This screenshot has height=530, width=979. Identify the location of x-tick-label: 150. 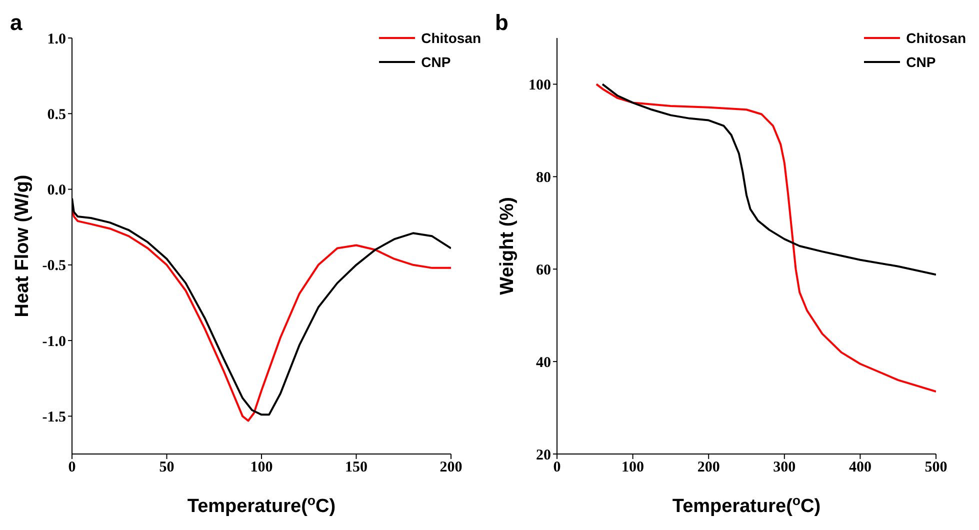
(356, 468).